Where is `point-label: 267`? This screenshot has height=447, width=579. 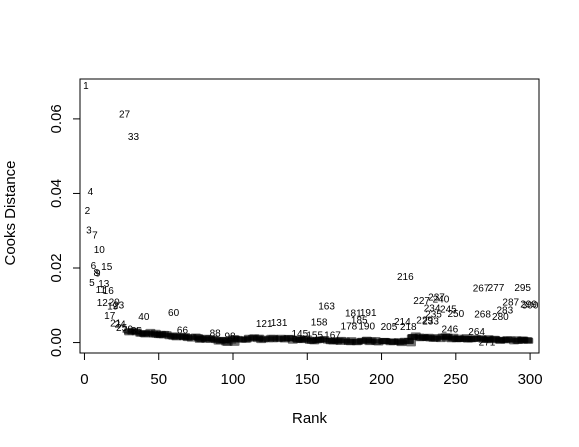
point-label: 267 is located at coordinates (481, 289).